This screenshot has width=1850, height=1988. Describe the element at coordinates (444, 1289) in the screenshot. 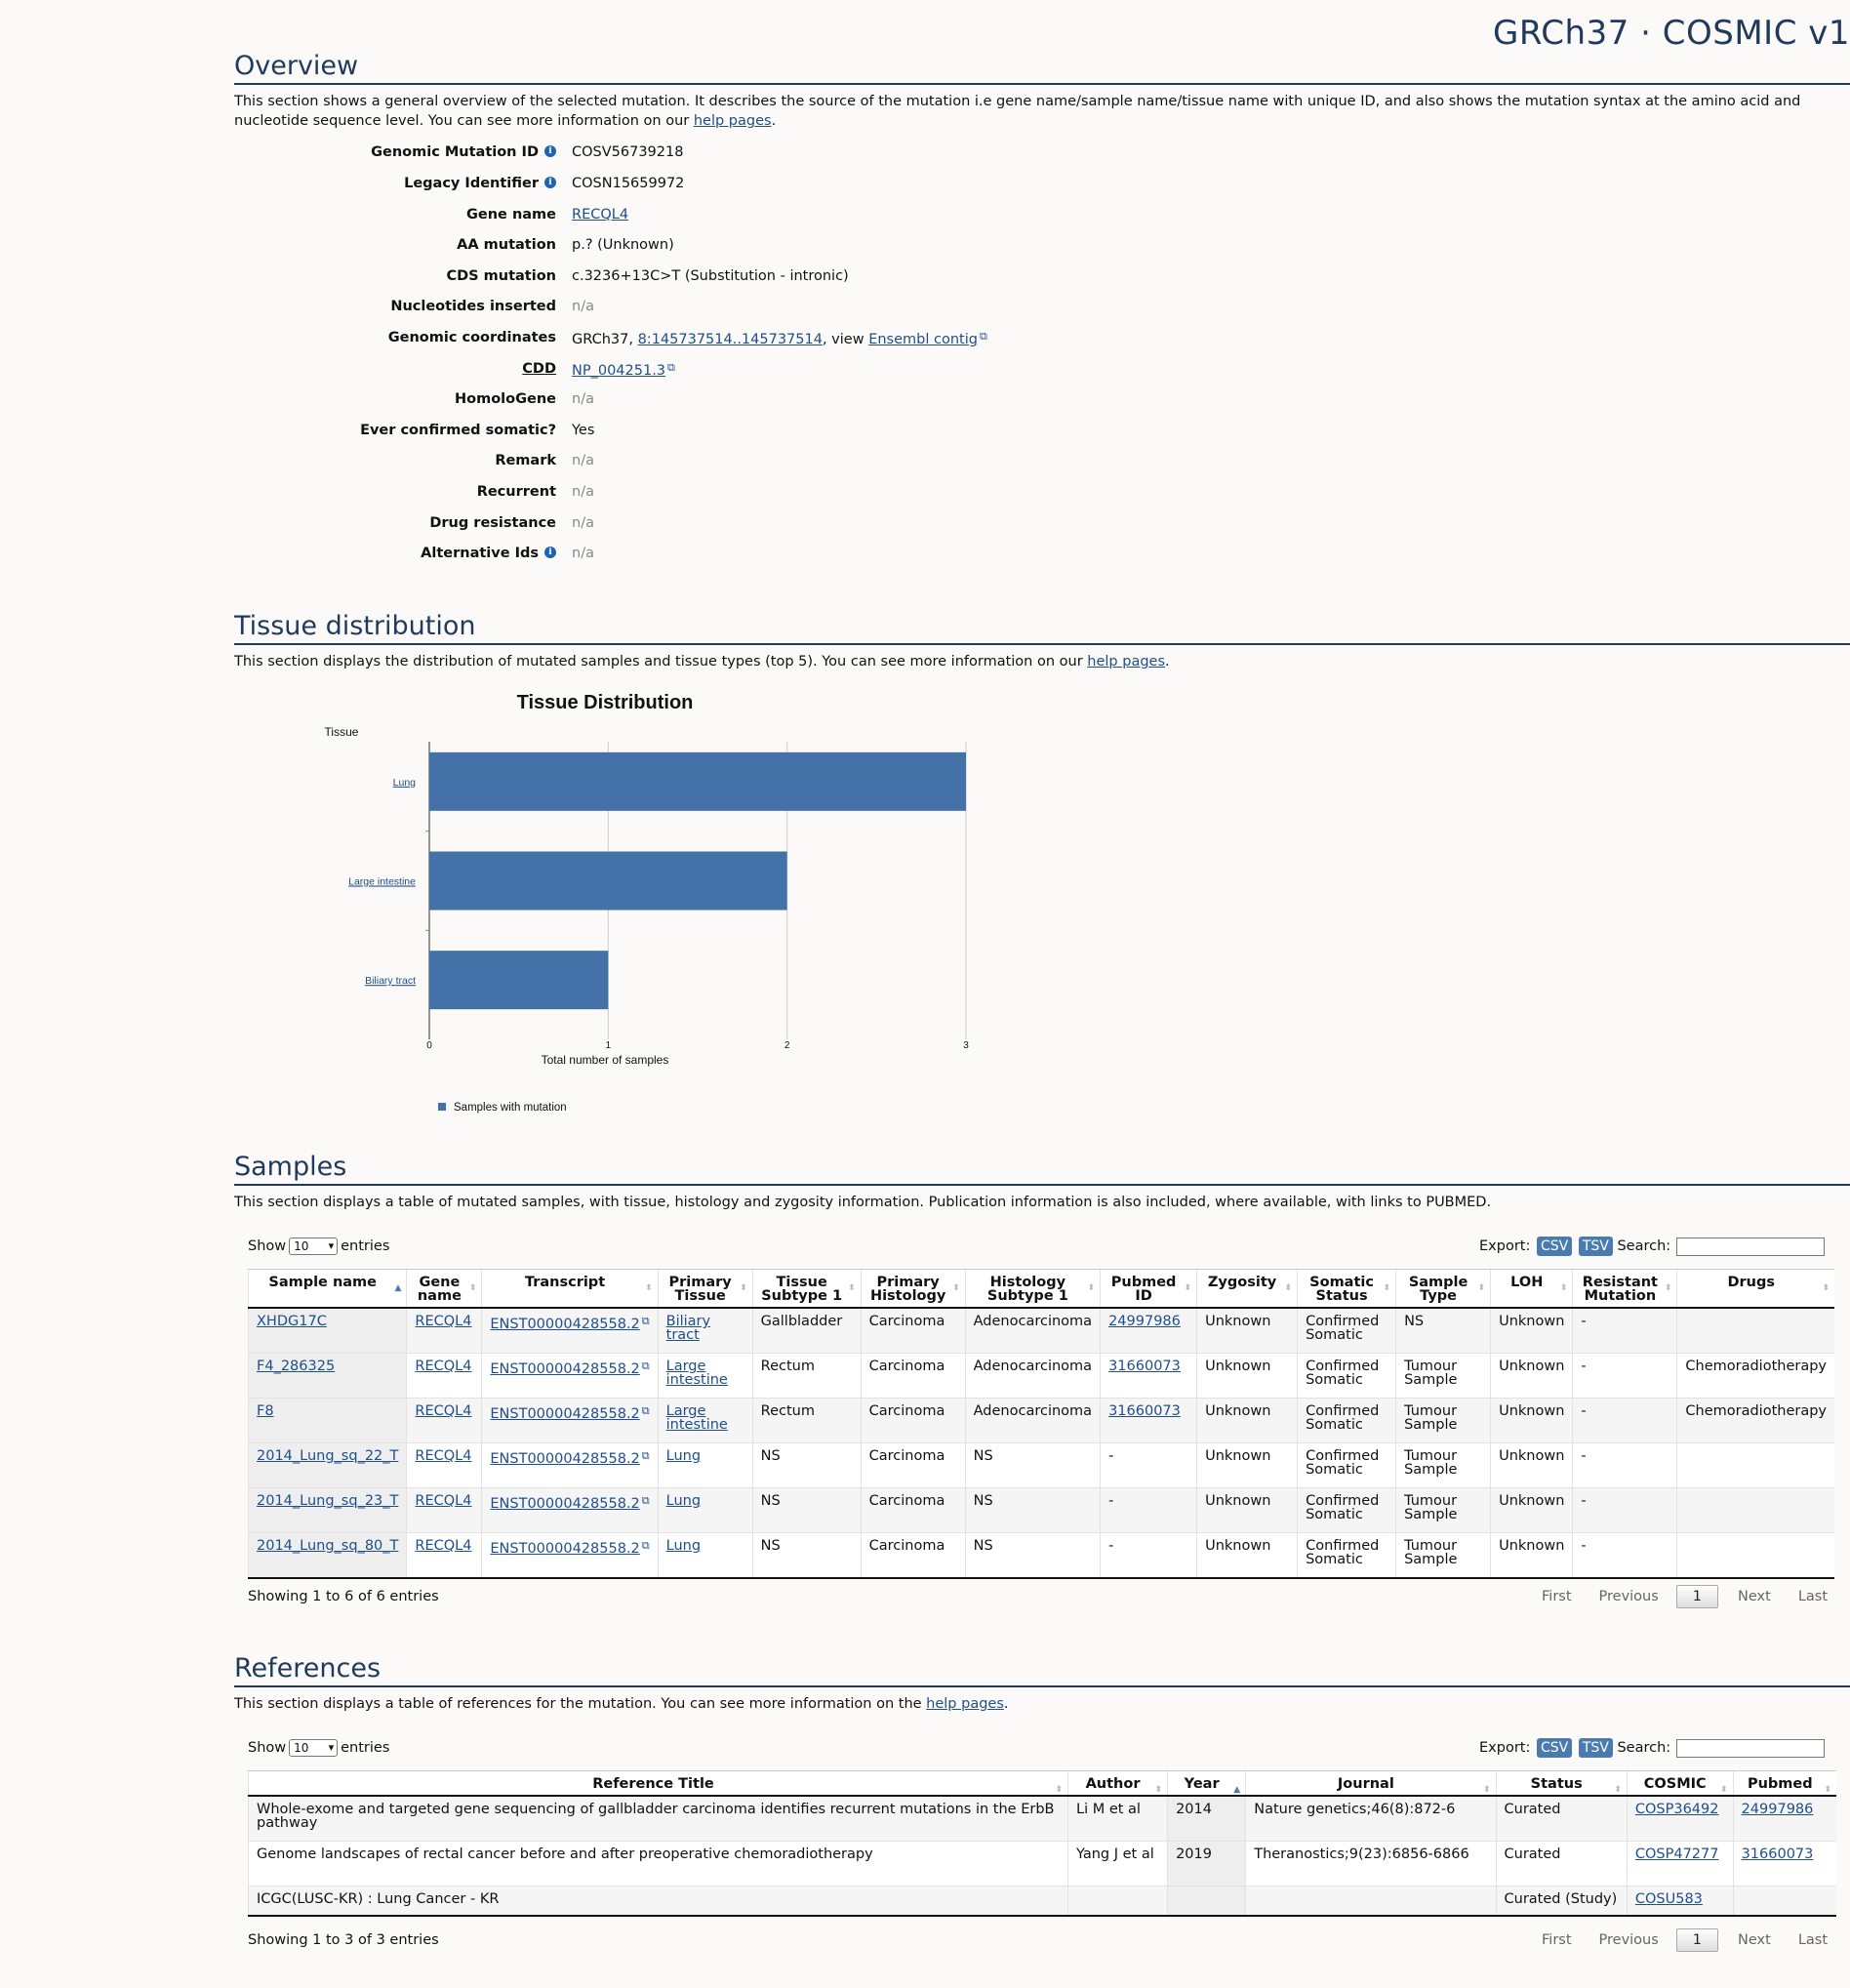

I see `column-header-gene-name: Gene name ⬍` at that location.